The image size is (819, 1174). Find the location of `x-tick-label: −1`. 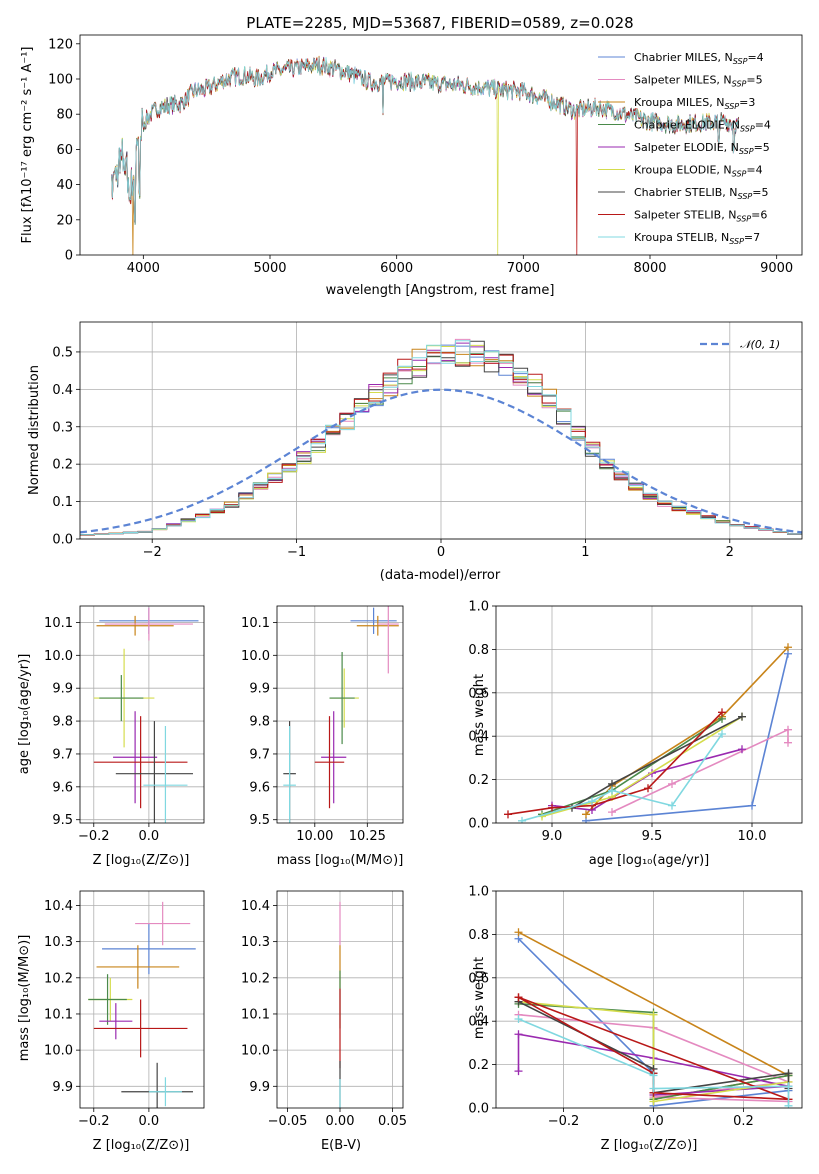

x-tick-label: −1 is located at coordinates (296, 552).